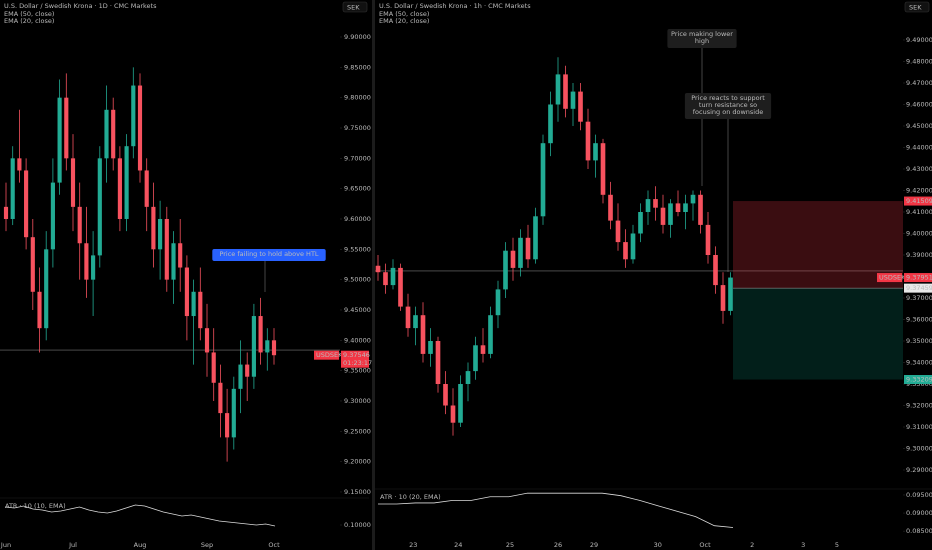  I want to click on y-tick-label: 9.50000, so click(357, 280).